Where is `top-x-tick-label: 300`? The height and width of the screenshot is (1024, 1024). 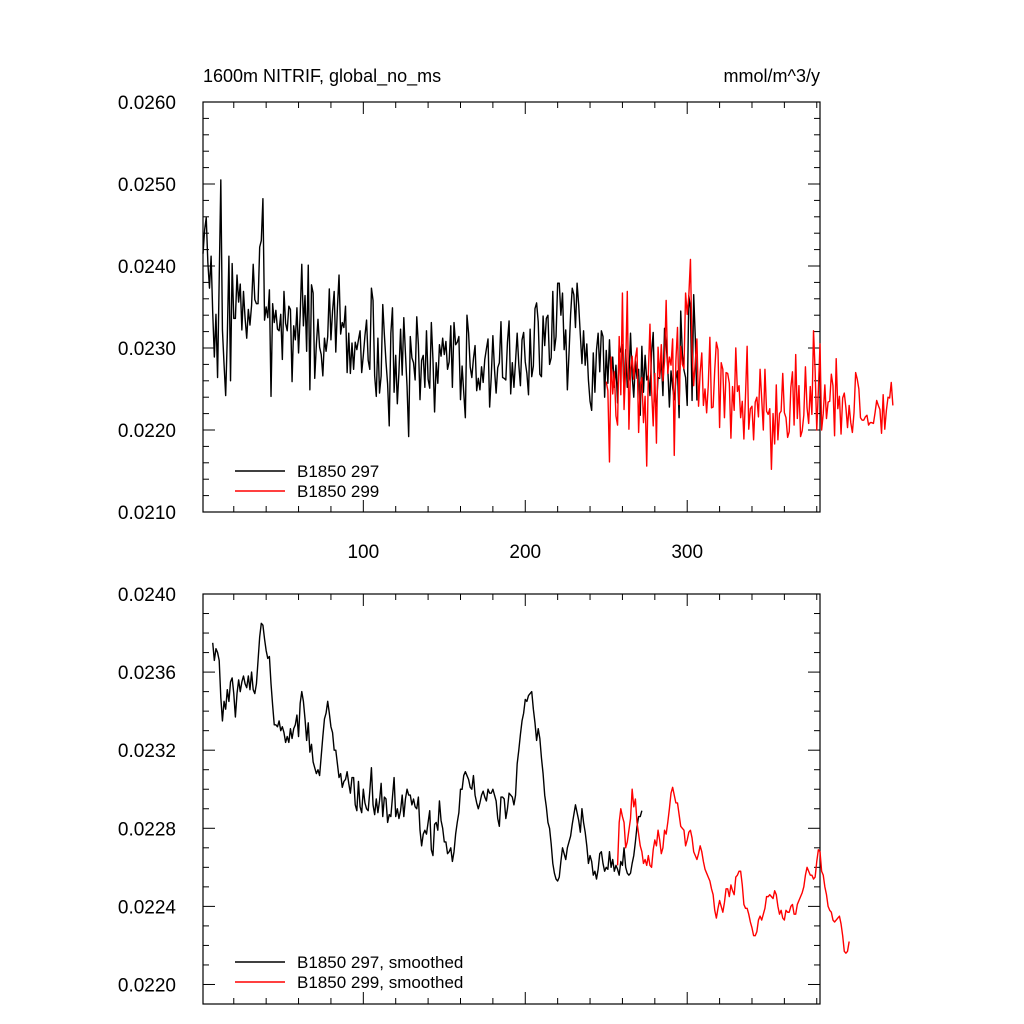
top-x-tick-label: 300 is located at coordinates (687, 552).